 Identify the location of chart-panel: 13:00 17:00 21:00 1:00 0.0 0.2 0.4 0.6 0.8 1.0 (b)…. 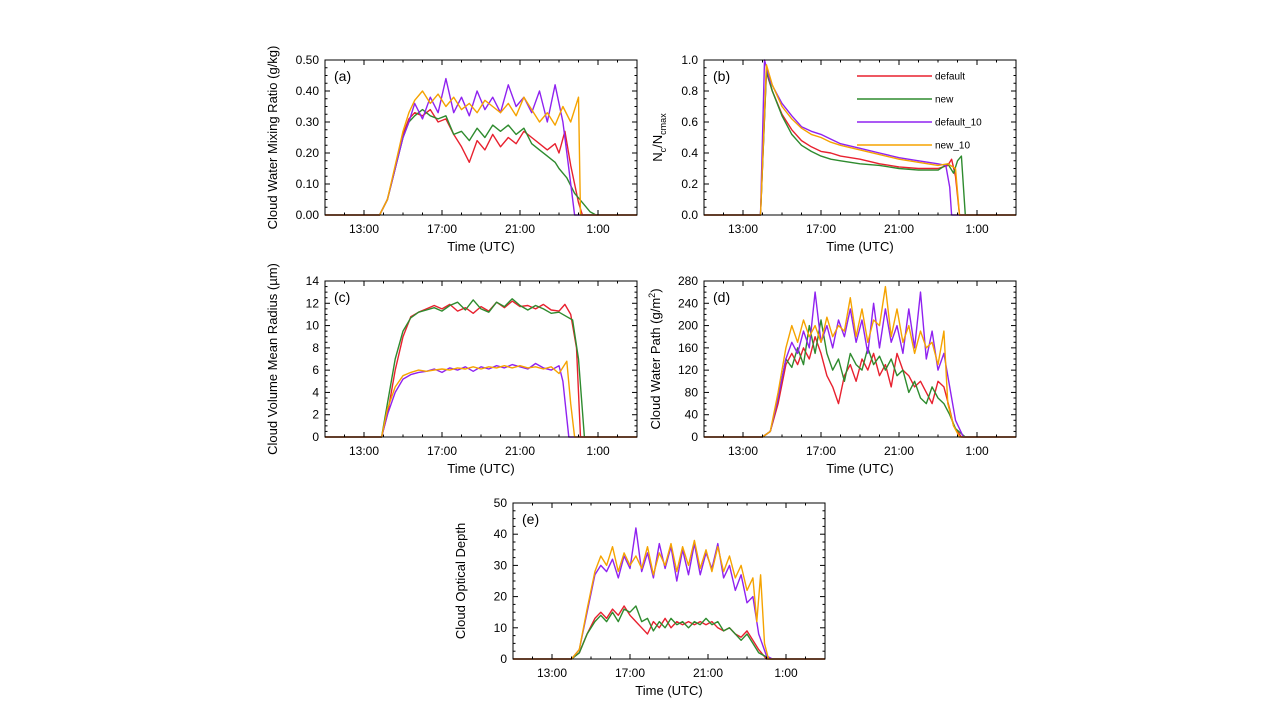
(833, 153).